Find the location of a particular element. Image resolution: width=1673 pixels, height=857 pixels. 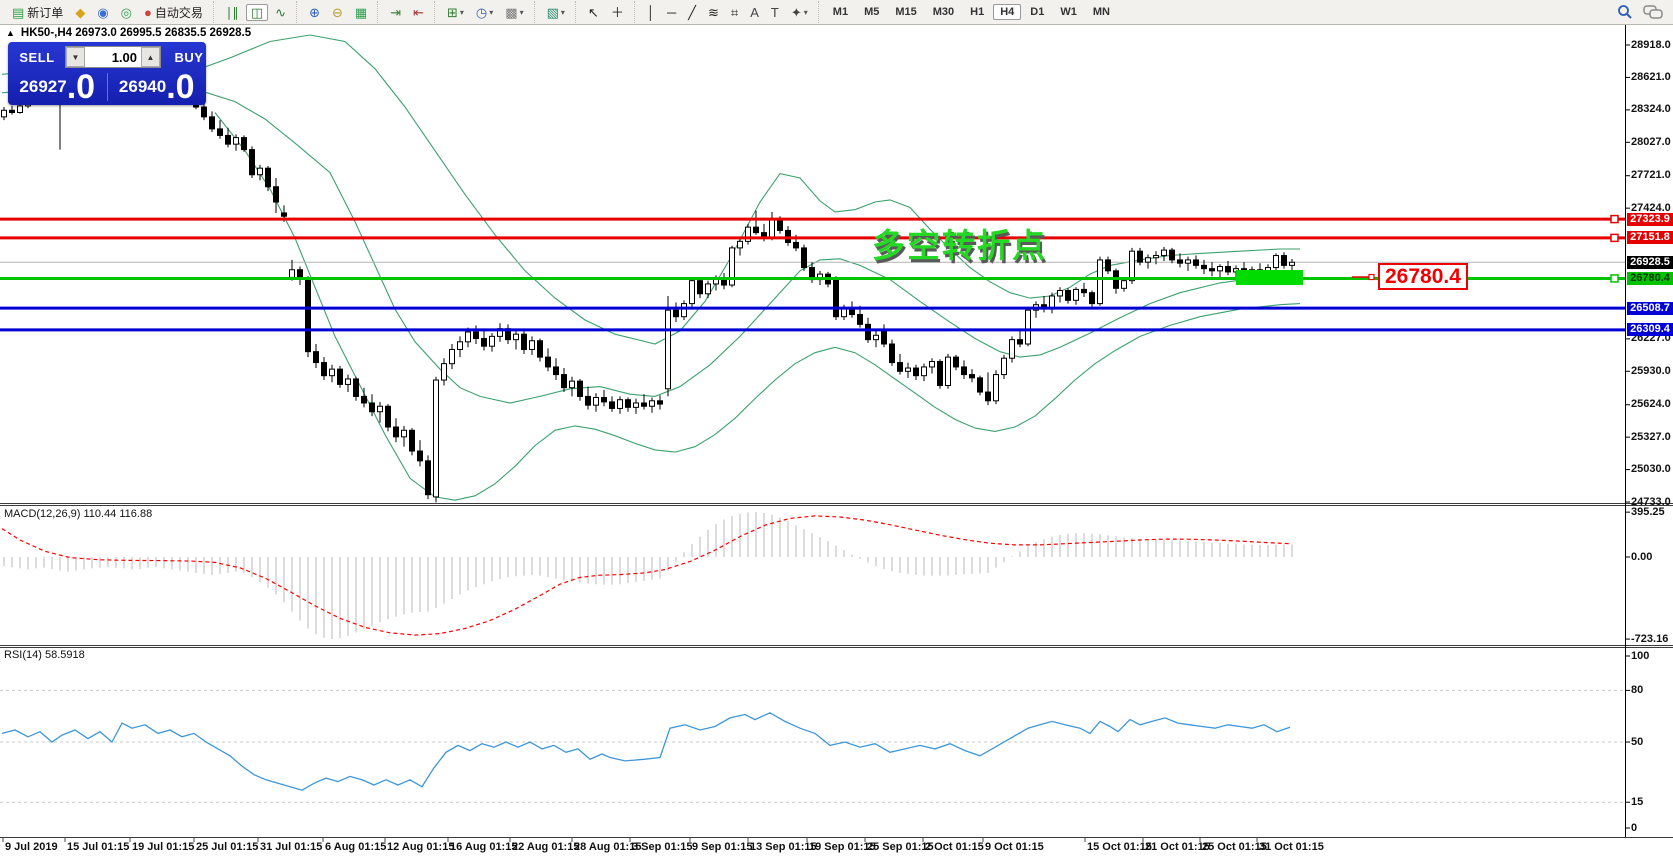

shapes-icon: ✦ is located at coordinates (796, 12).